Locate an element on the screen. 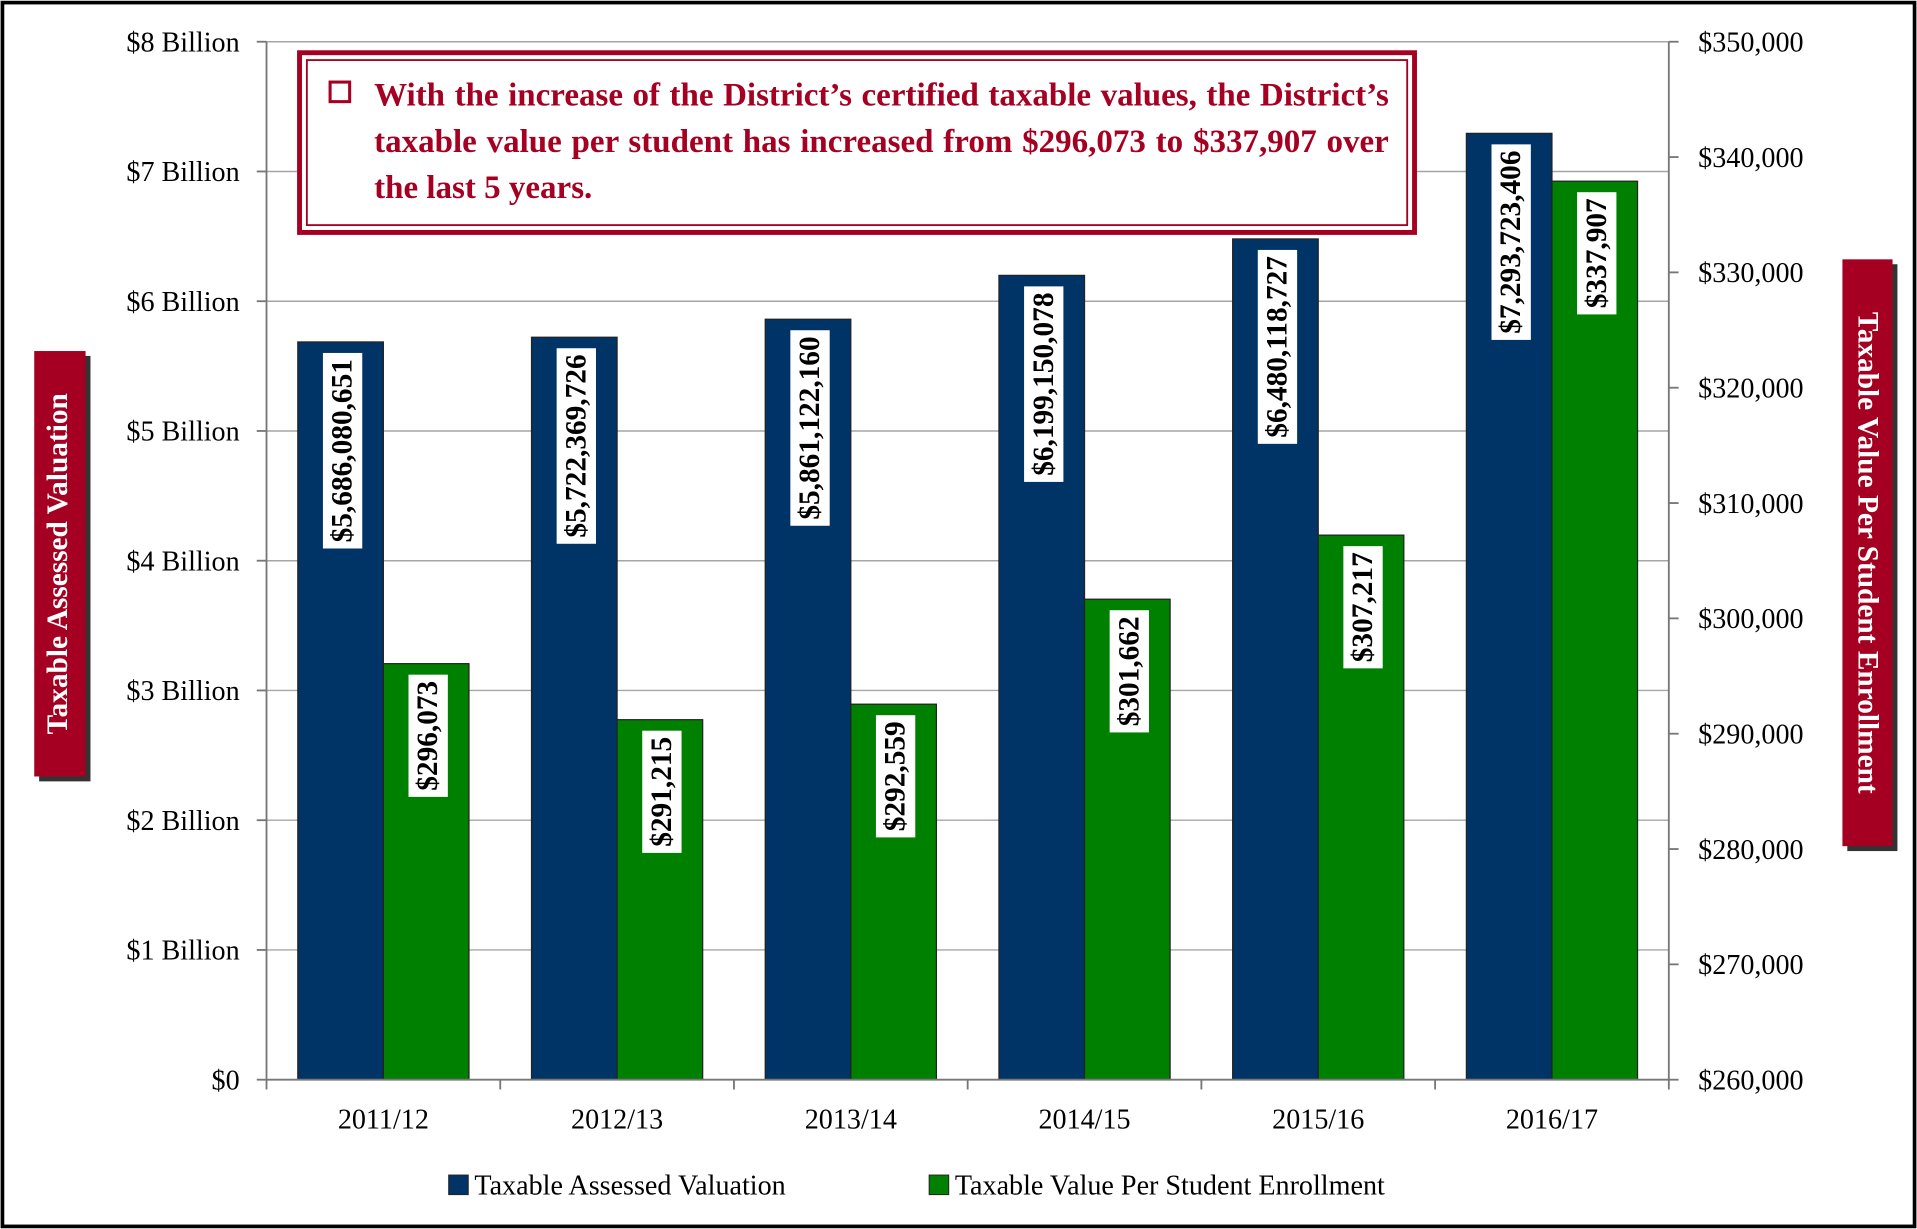 The width and height of the screenshot is (1917, 1229). value-label-text: $337,907 is located at coordinates (1597, 253).